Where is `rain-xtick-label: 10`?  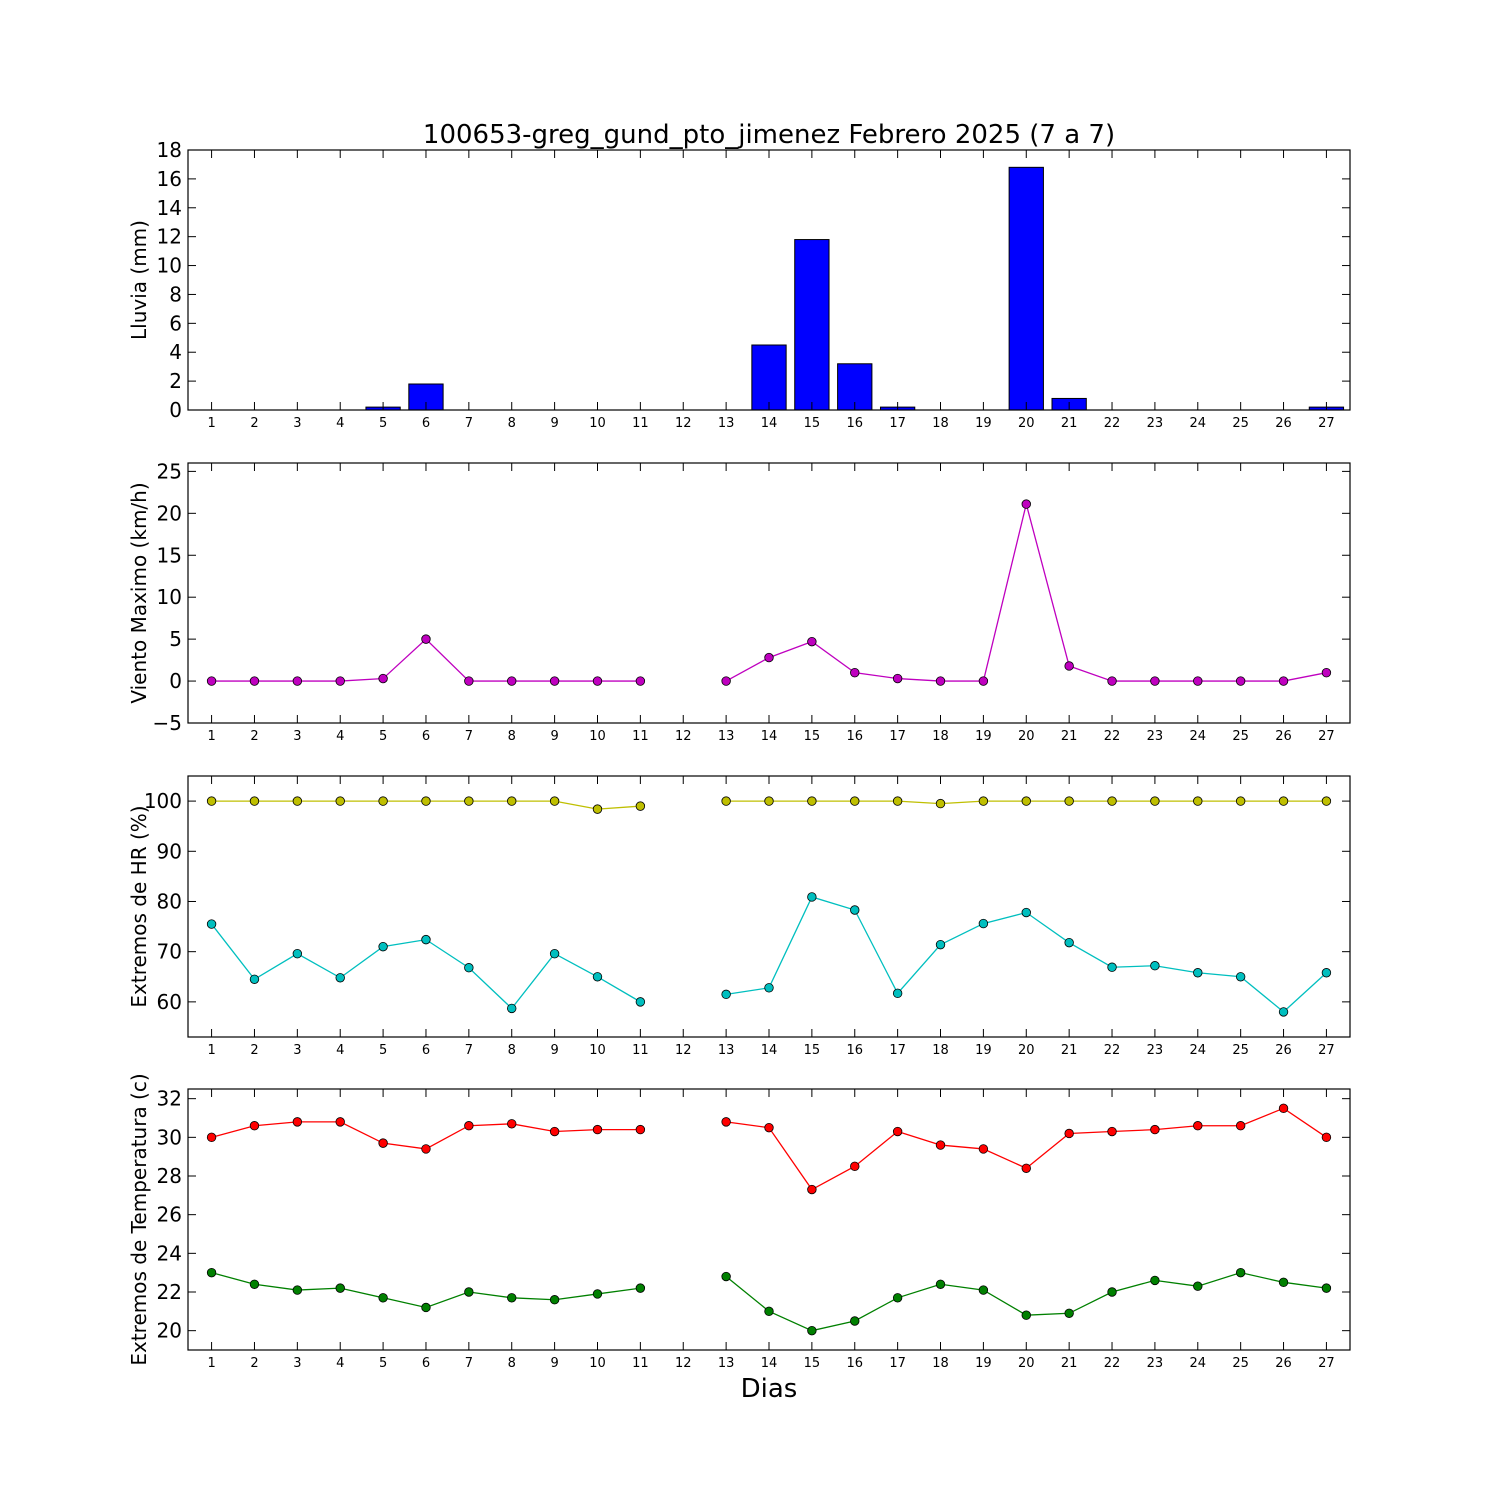 rain-xtick-label: 10 is located at coordinates (597, 423).